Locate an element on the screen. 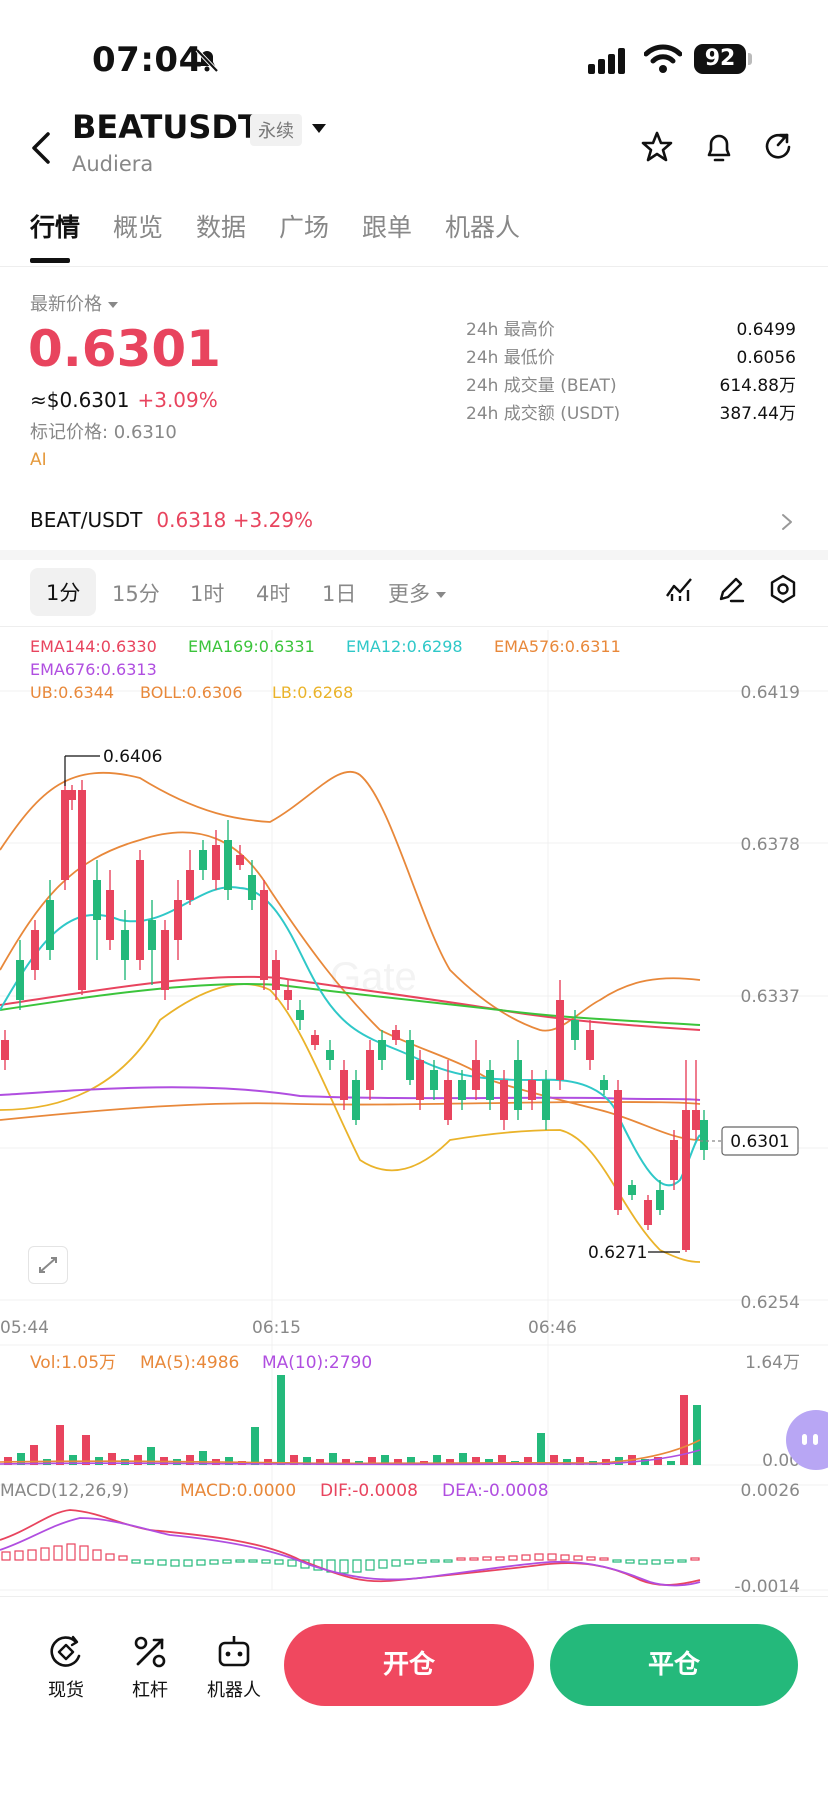  stat-label: 24h 最高价 is located at coordinates (510, 330).